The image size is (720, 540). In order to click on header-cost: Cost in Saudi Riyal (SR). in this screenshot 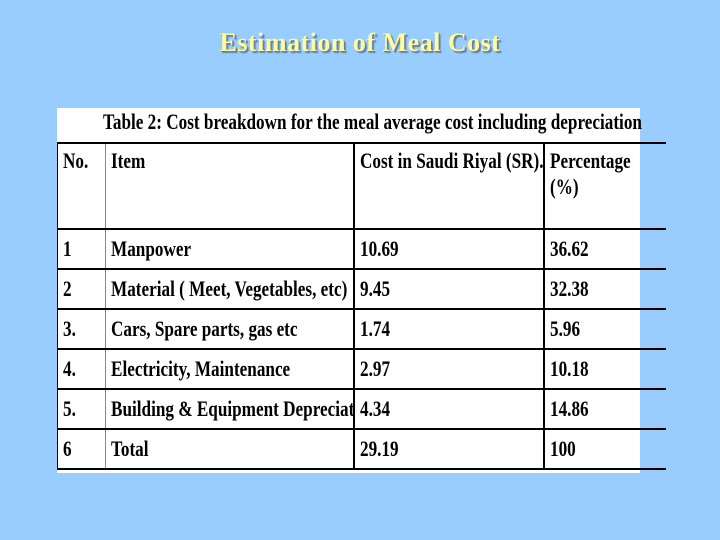, I will do `click(448, 186)`.